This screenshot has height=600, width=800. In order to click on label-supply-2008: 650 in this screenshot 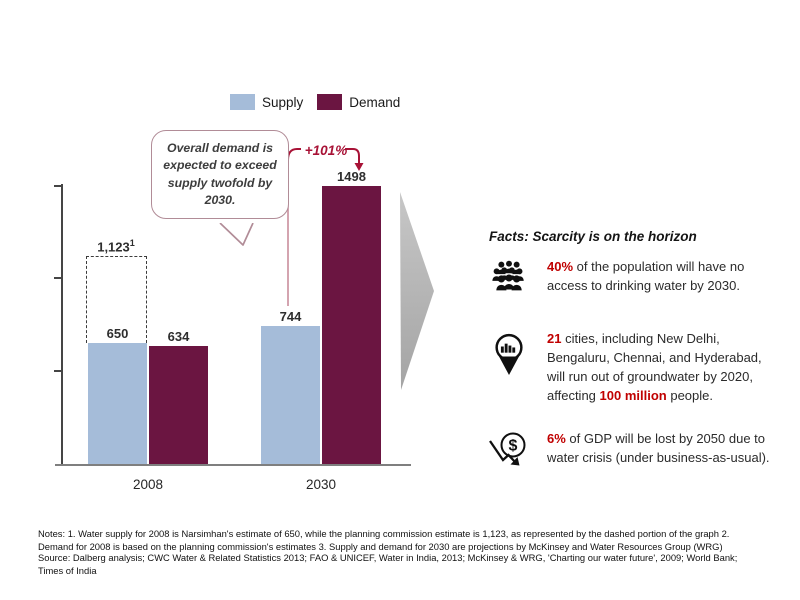, I will do `click(117, 333)`.